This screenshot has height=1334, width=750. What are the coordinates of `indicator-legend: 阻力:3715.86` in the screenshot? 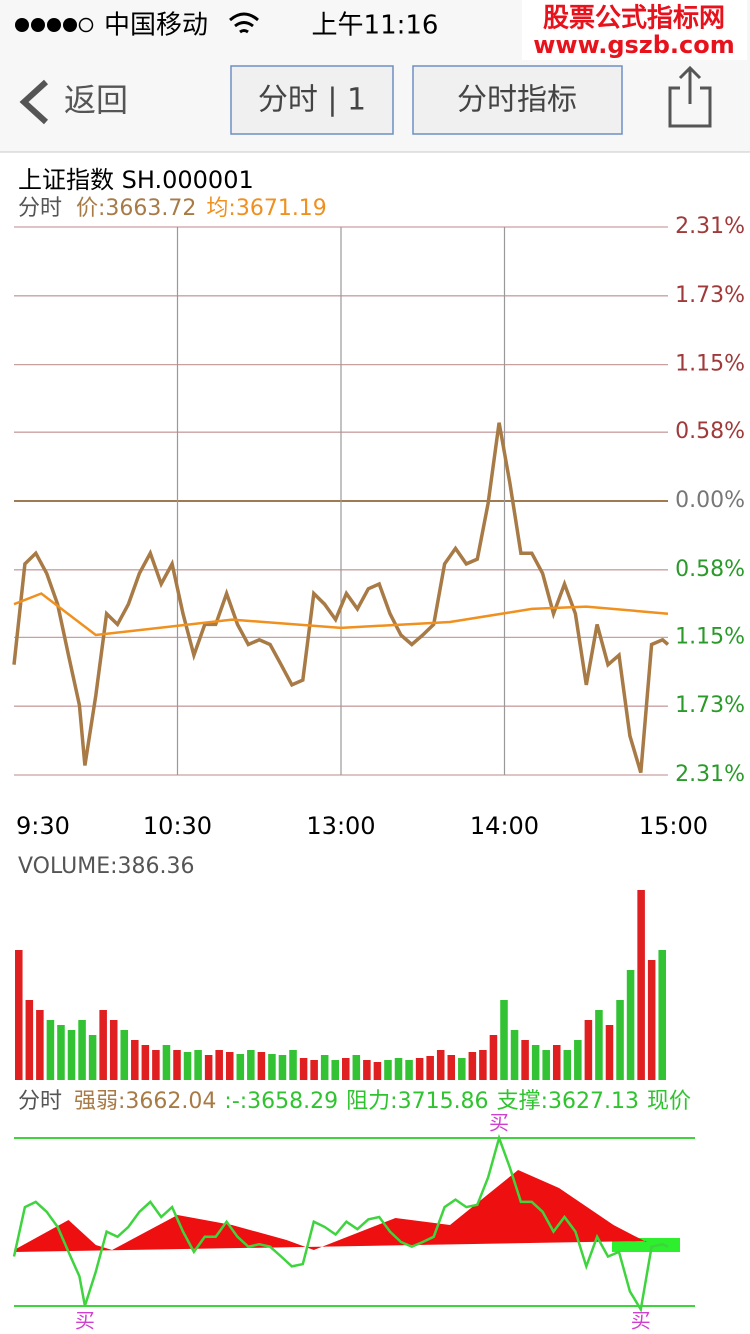 It's located at (417, 1101).